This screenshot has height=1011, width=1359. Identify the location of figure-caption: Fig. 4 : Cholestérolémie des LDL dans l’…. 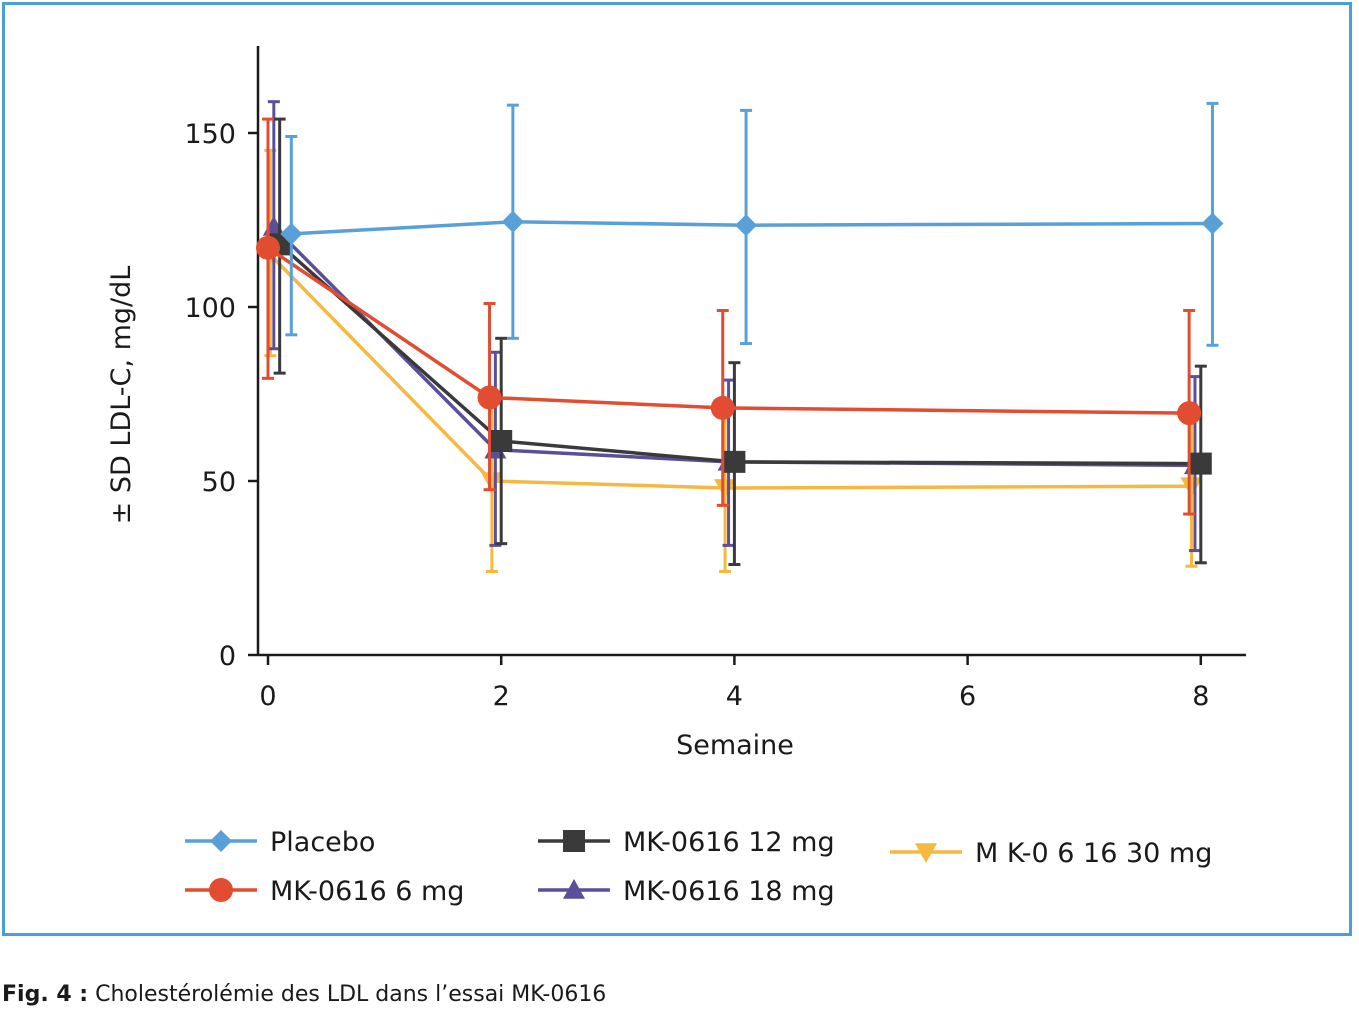
(304, 994).